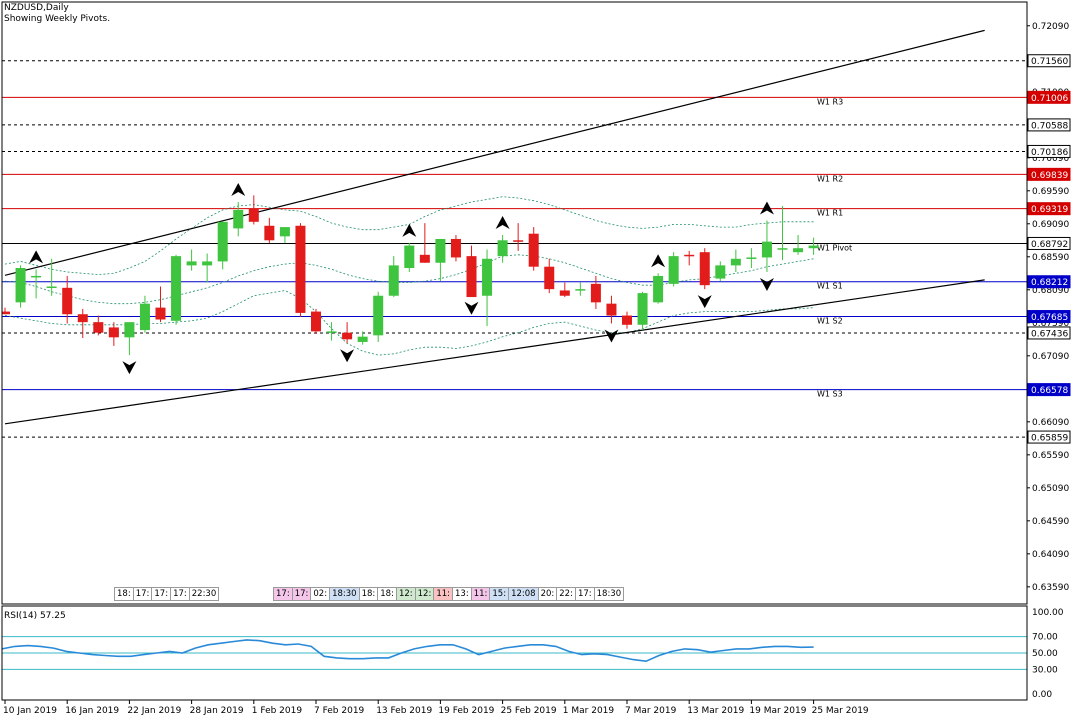 The height and width of the screenshot is (720, 1080). Describe the element at coordinates (35, 616) in the screenshot. I see `rsi-label: RSI(14) 57.25` at that location.